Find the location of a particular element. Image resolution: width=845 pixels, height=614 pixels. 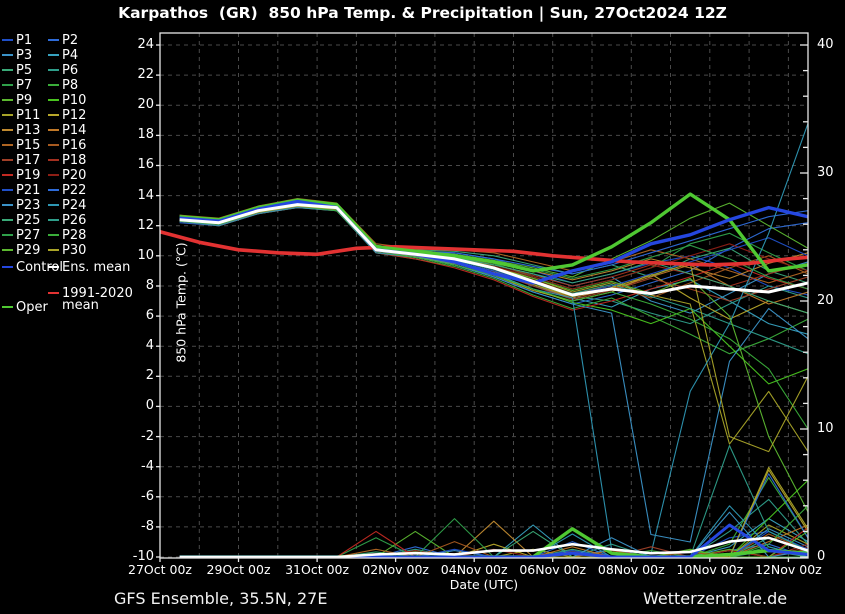

legend-item-p17: P17 is located at coordinates (21, 160).